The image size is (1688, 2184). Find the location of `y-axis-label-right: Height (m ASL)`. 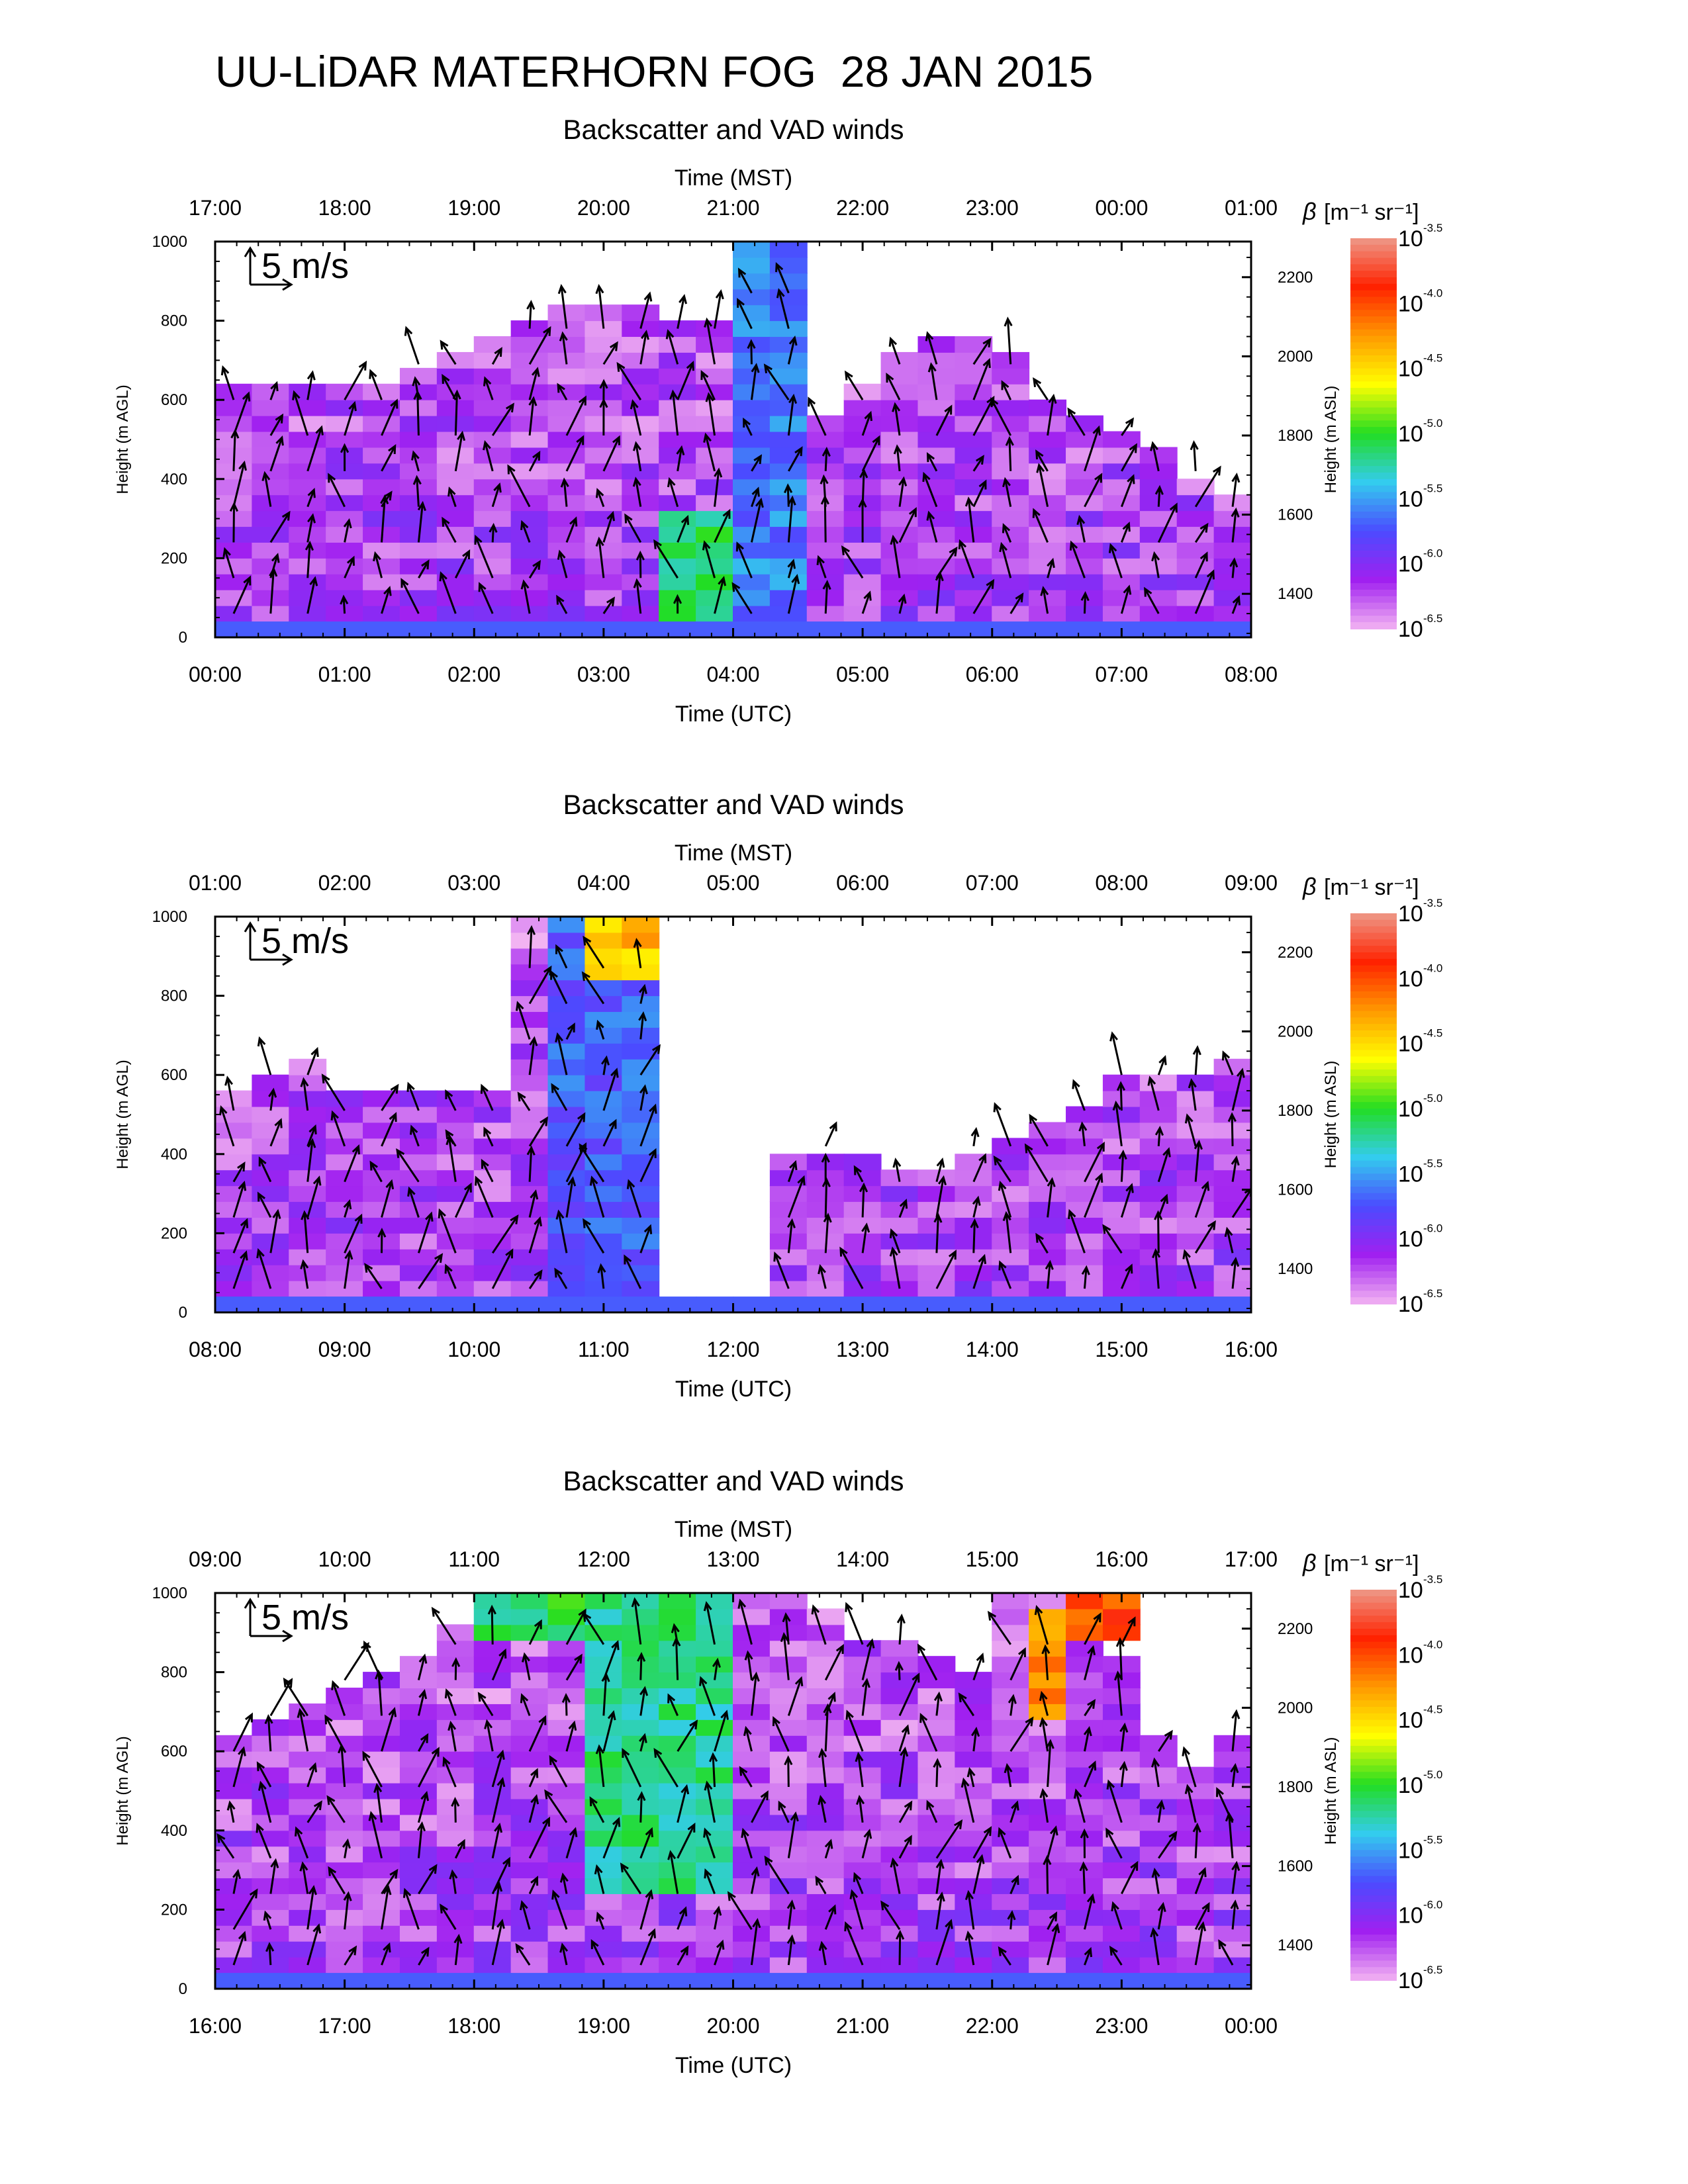

y-axis-label-right: Height (m ASL) is located at coordinates (1331, 440).